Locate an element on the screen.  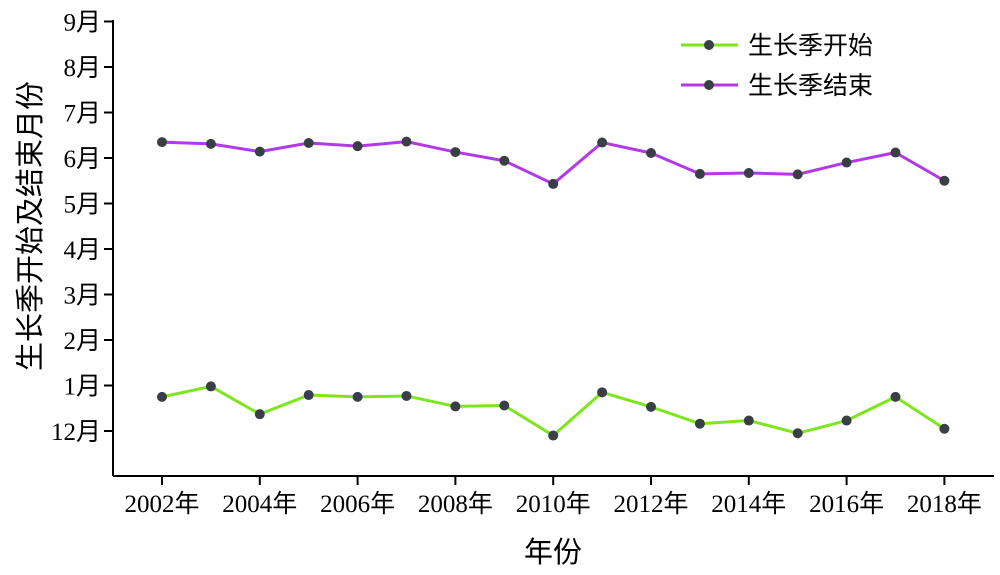
x-tick-label: 2006年 is located at coordinates (357, 504).